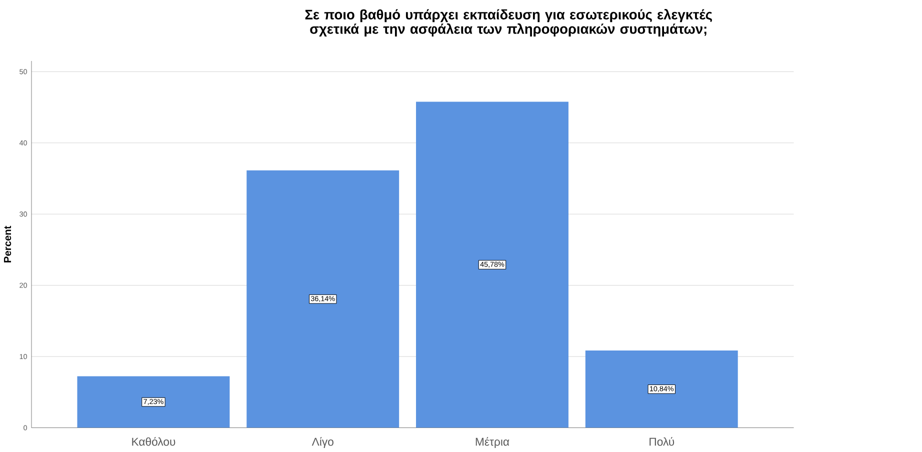  What do you see at coordinates (323, 442) in the screenshot?
I see `x-tick-label: Λίγο` at bounding box center [323, 442].